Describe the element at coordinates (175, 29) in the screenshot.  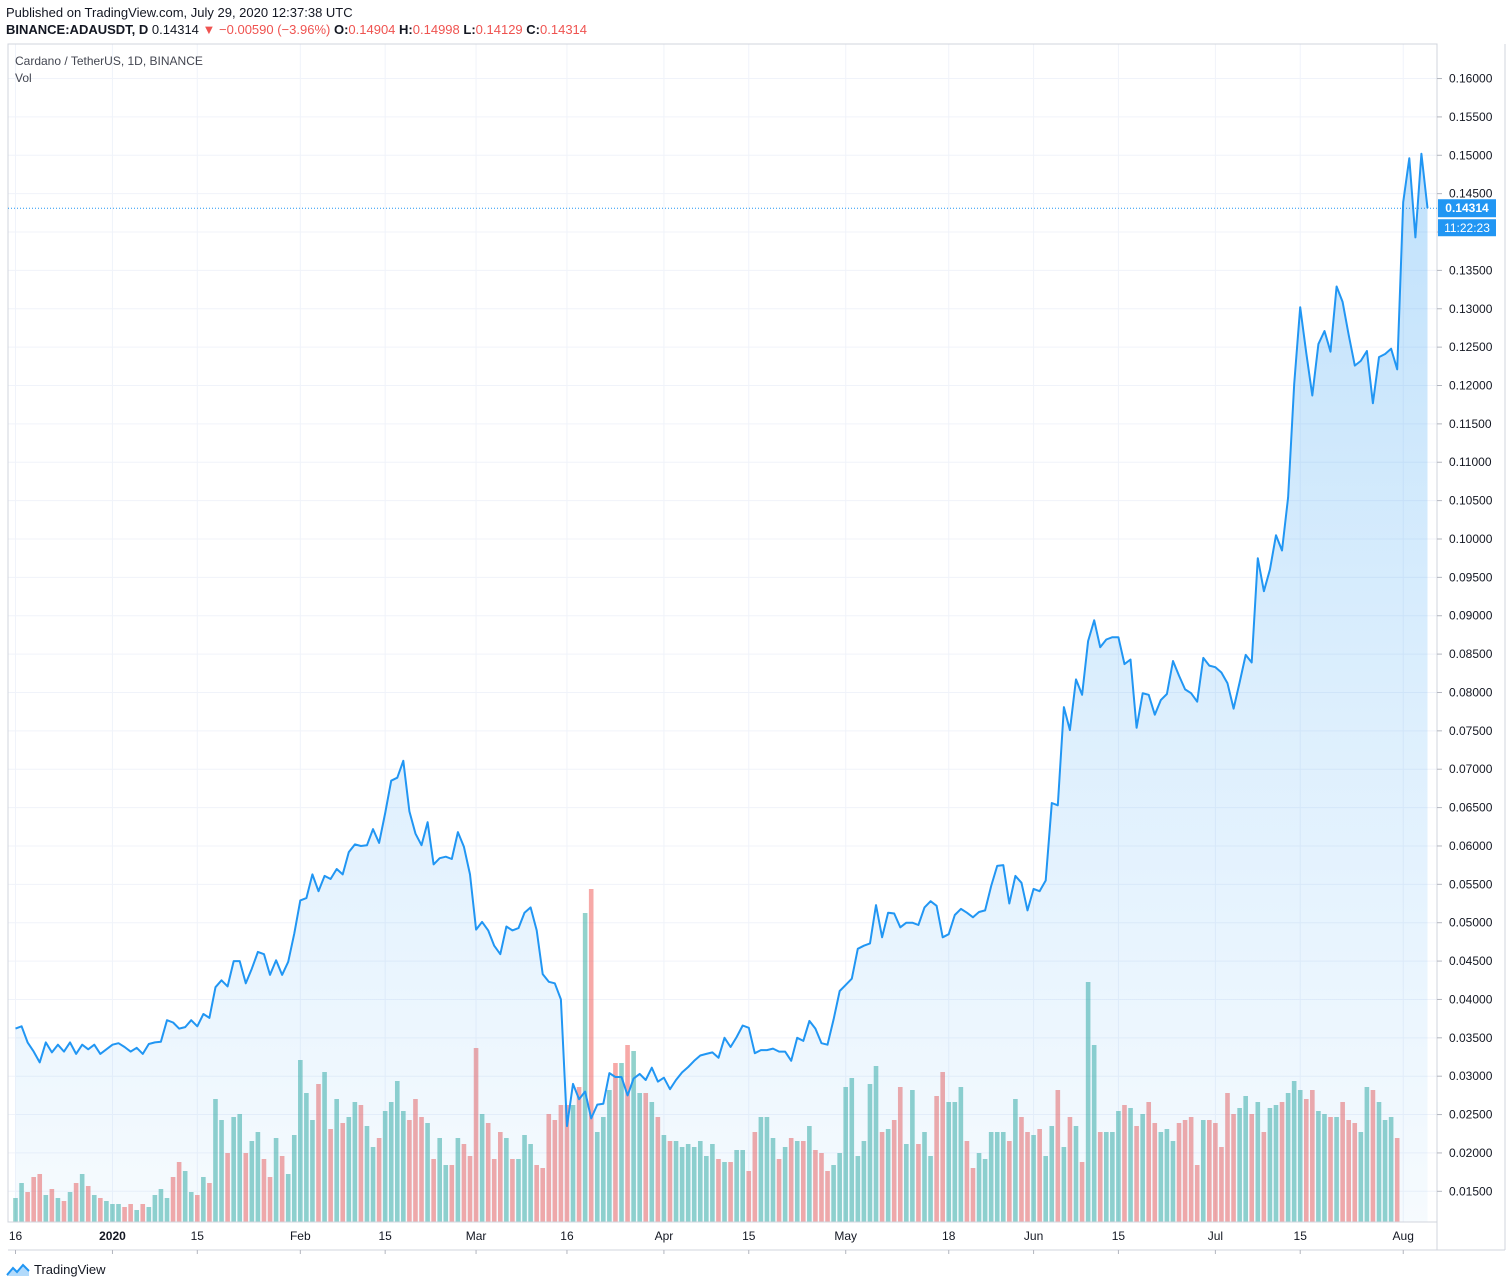
I see `last-price: 0.14314` at that location.